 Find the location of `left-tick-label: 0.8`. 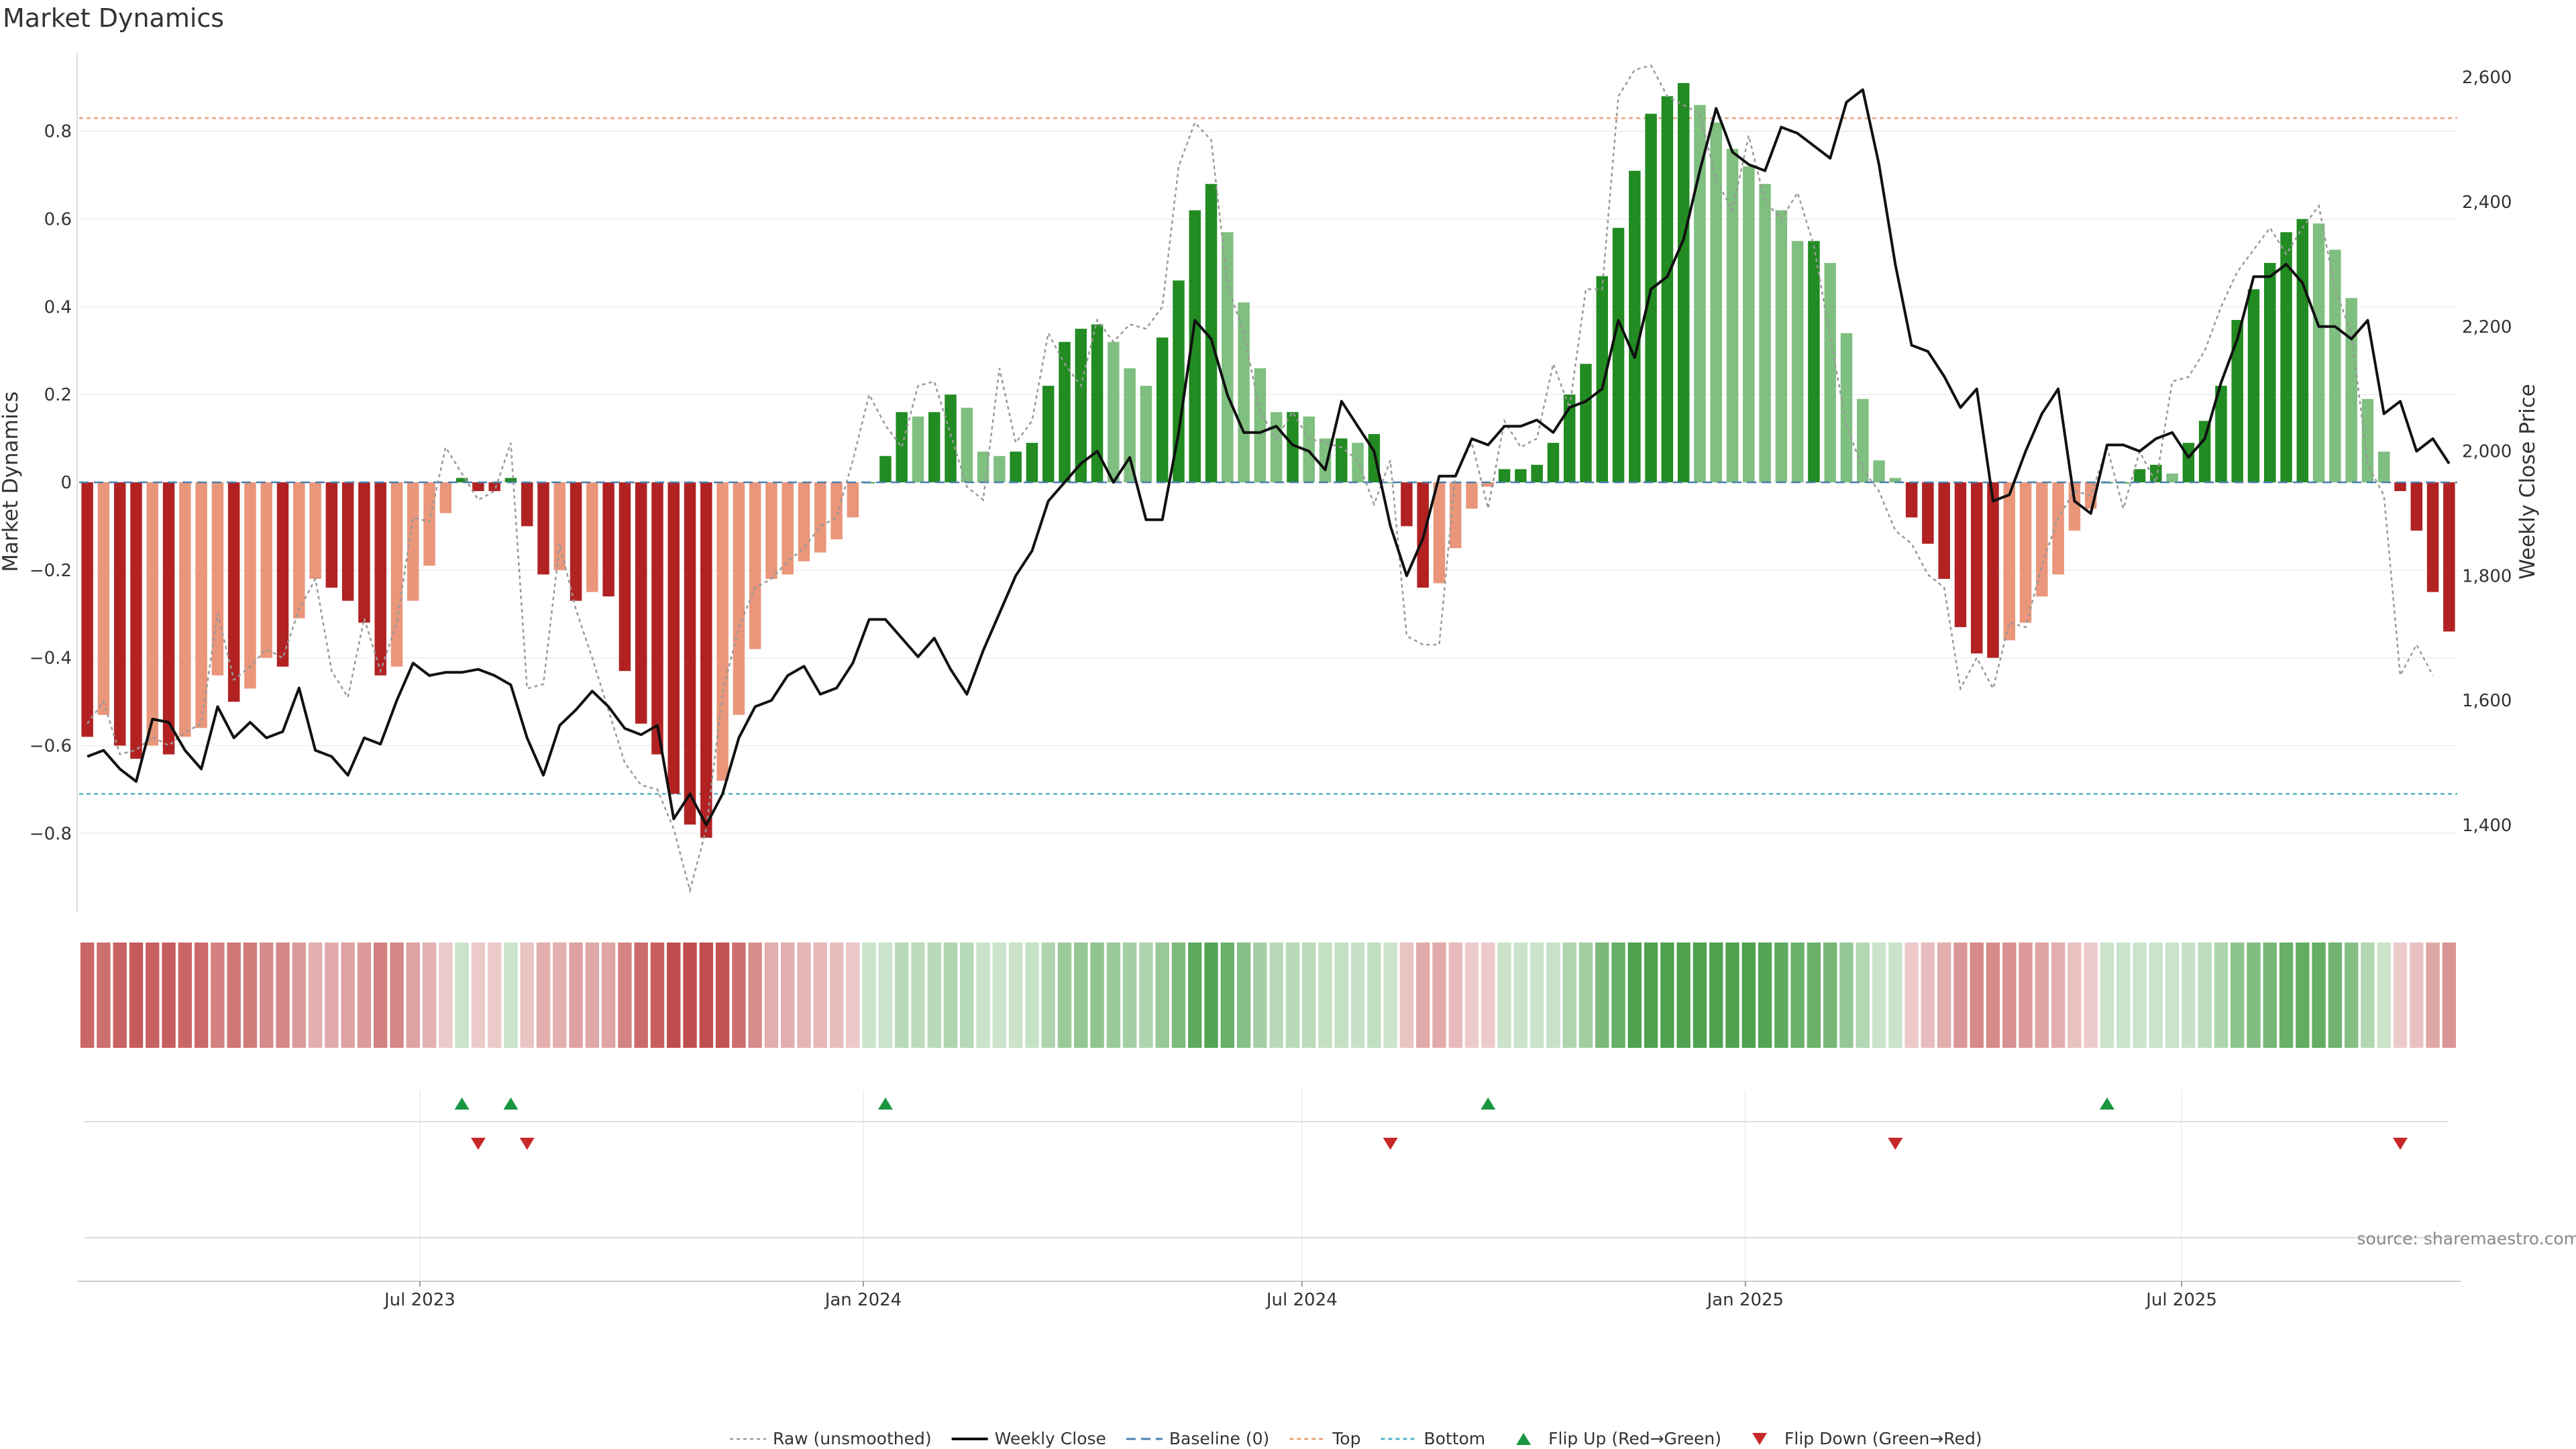

left-tick-label: 0.8 is located at coordinates (58, 132).